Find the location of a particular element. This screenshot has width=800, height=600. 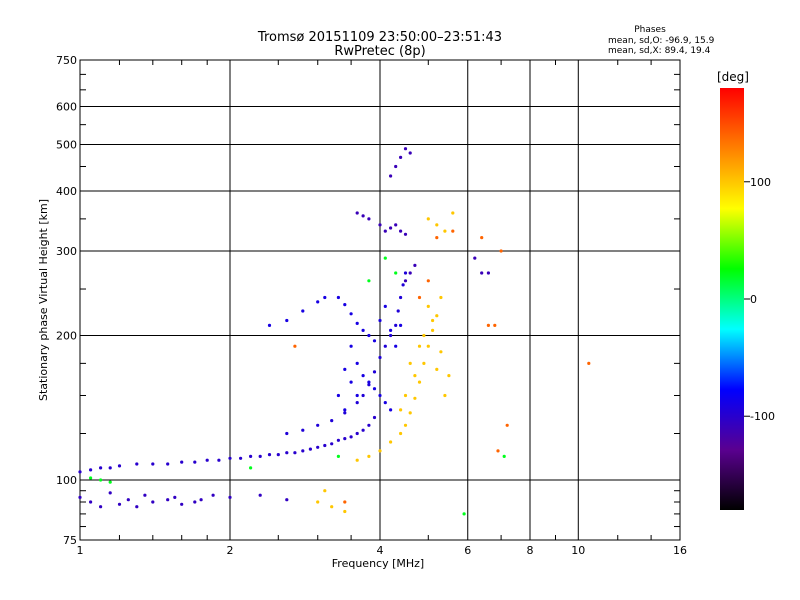

x-tick-label: 4 is located at coordinates (380, 550).